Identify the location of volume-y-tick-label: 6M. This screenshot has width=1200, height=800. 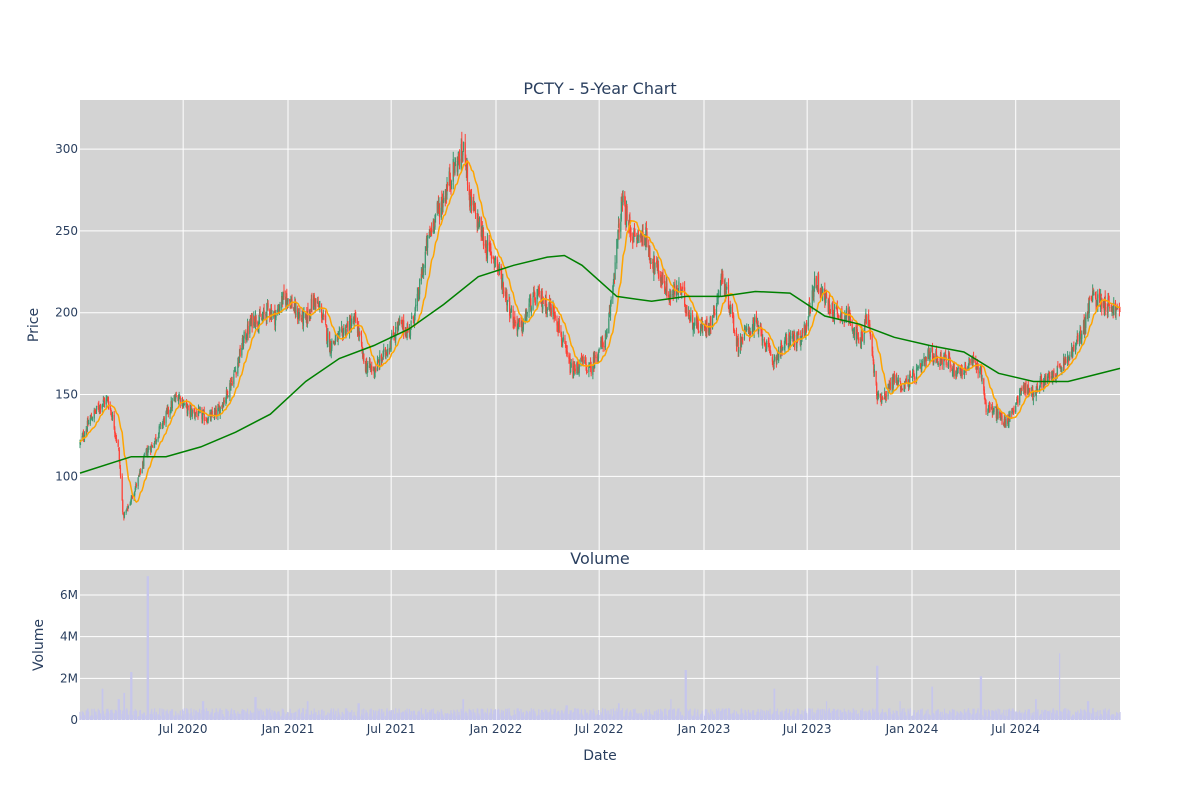
(69, 595).